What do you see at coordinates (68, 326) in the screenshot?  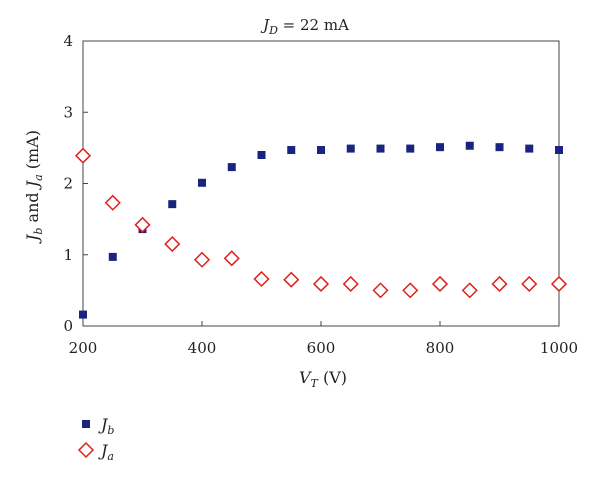 I see `y-tick-label: 0` at bounding box center [68, 326].